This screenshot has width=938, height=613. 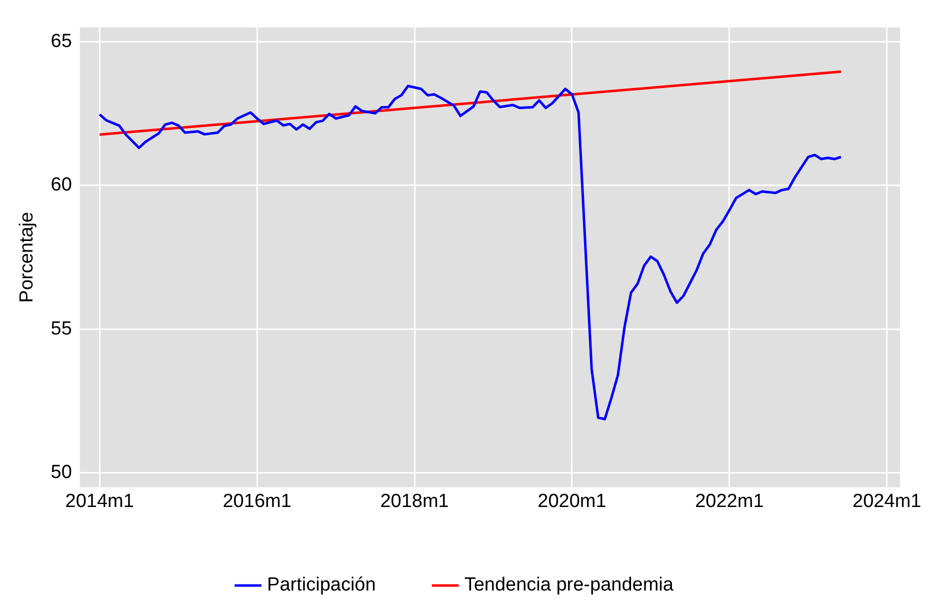 I want to click on legend-label: Participación, so click(x=321, y=585).